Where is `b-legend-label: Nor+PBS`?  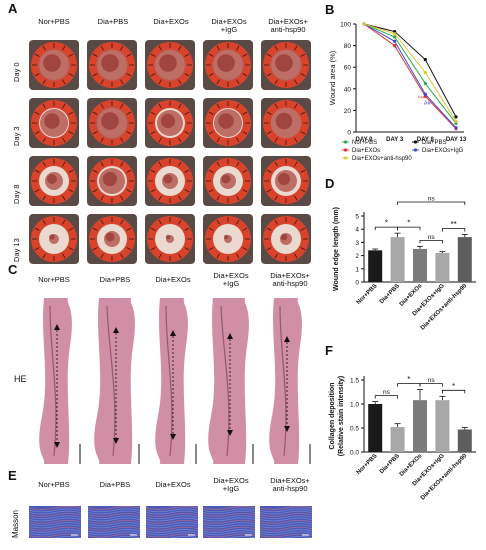 b-legend-label: Nor+PBS is located at coordinates (364, 143).